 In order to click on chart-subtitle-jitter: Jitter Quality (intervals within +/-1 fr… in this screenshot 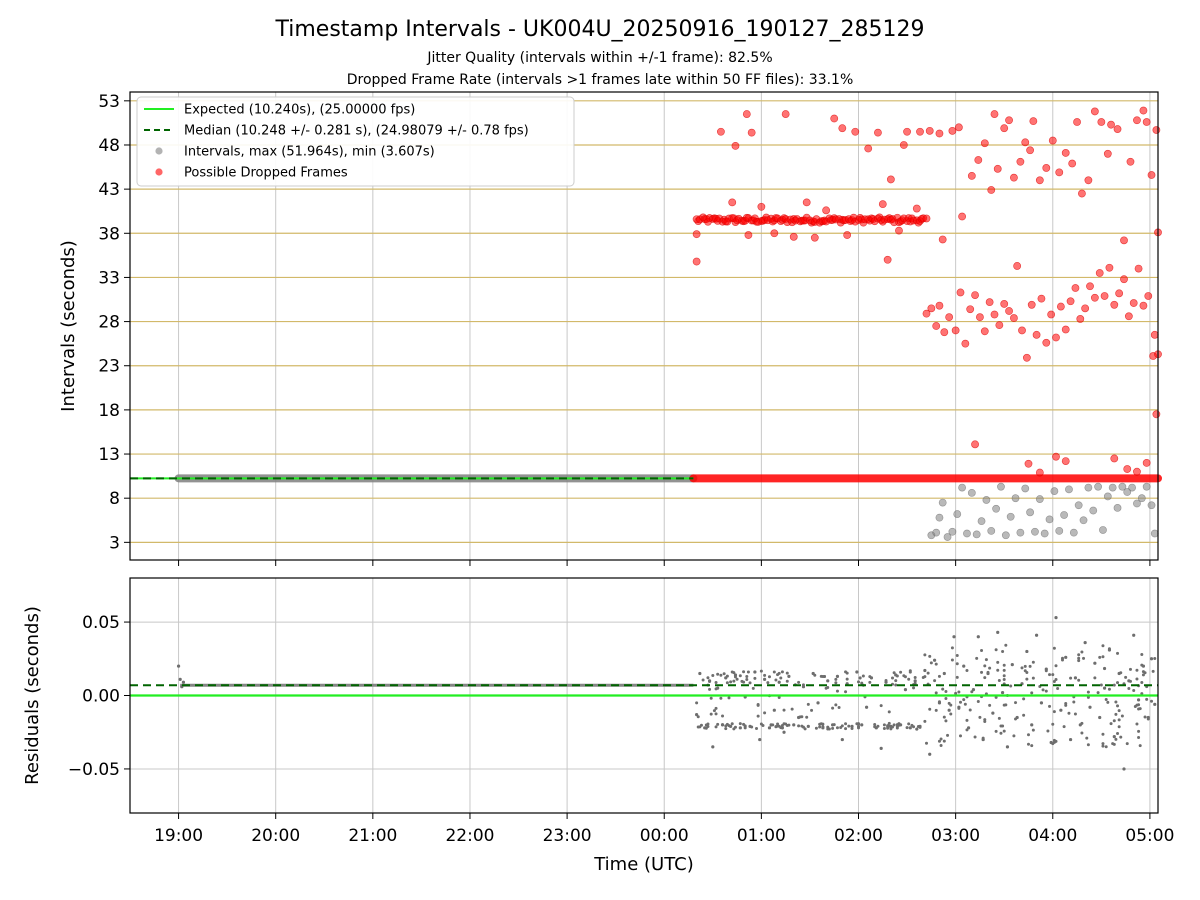, I will do `click(599, 58)`.